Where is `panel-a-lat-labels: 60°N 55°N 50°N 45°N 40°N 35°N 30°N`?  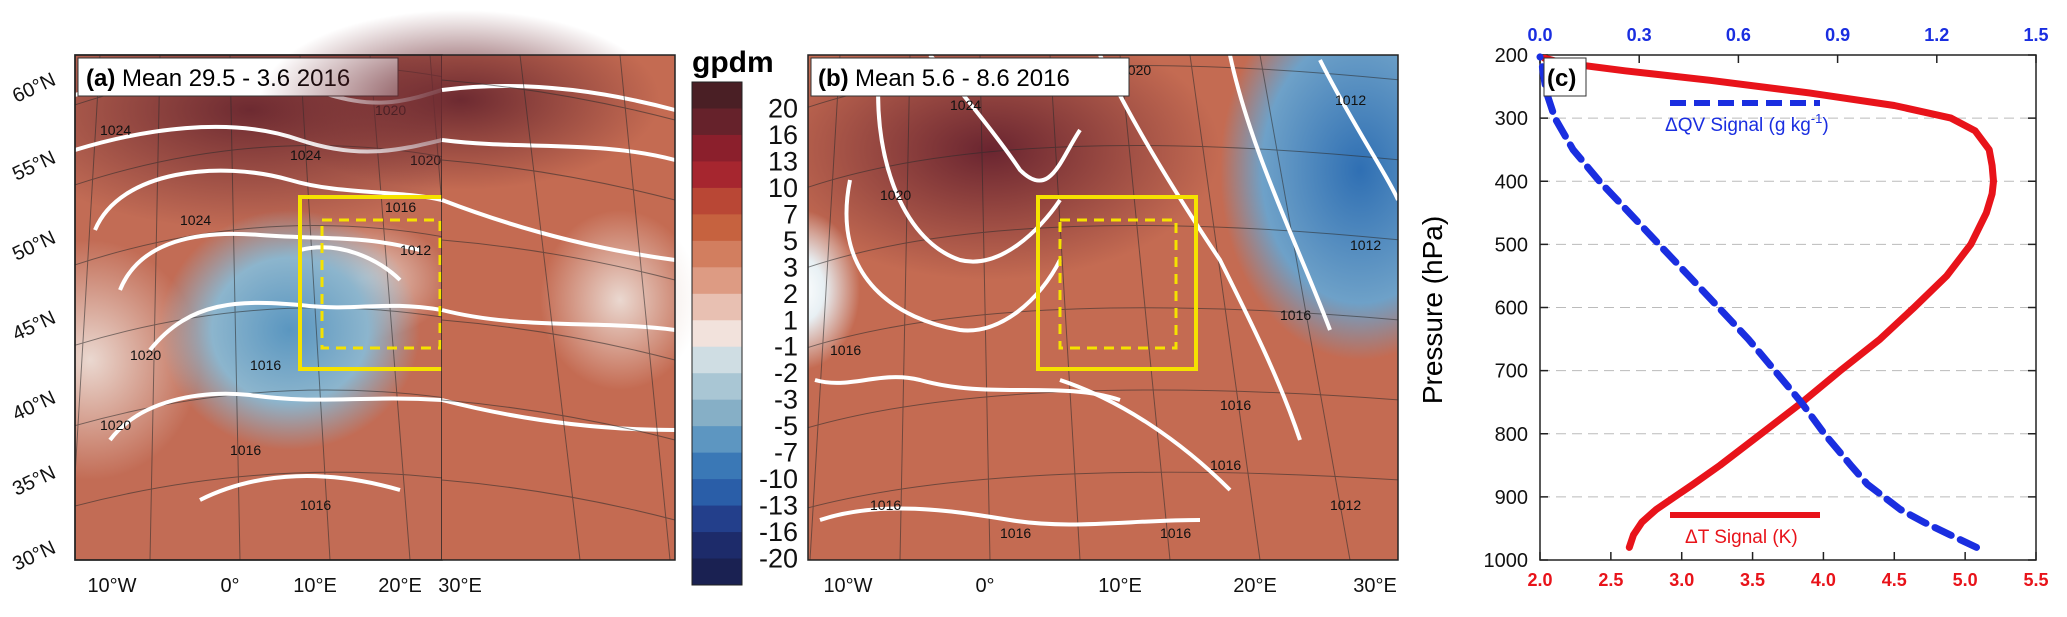
panel-a-lat-labels: 60°N 55°N 50°N 45°N 40°N 35°N 30°N is located at coordinates (34, 322).